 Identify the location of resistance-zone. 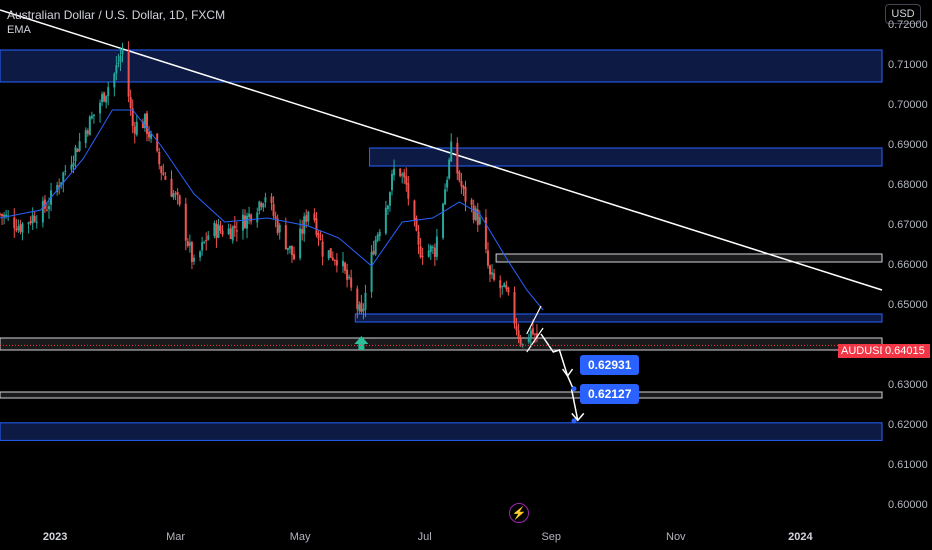
(626, 157).